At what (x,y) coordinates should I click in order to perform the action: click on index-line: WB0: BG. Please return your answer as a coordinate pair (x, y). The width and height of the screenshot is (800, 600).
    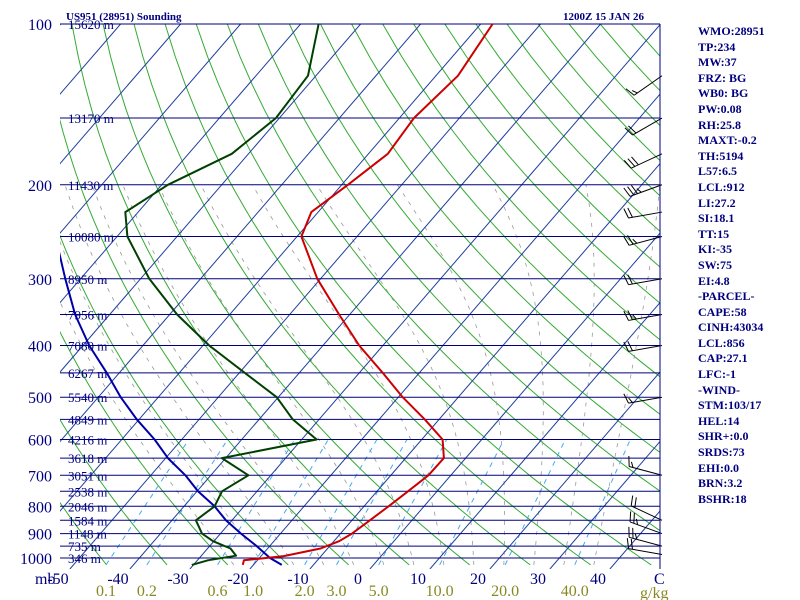
    Looking at the image, I should click on (723, 93).